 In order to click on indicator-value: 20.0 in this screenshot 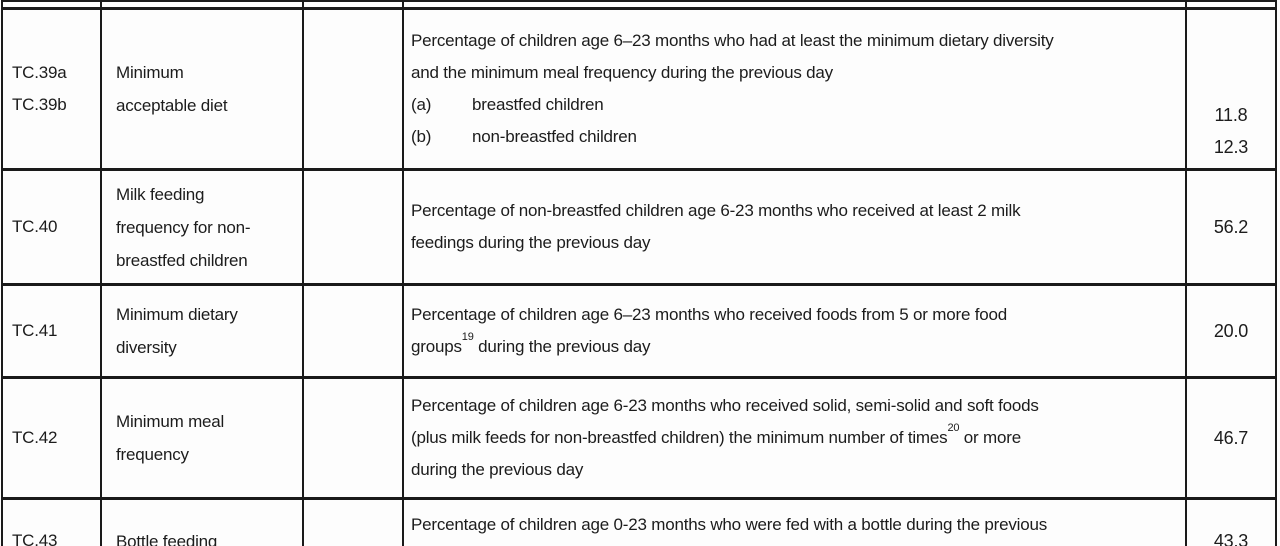, I will do `click(1231, 331)`.